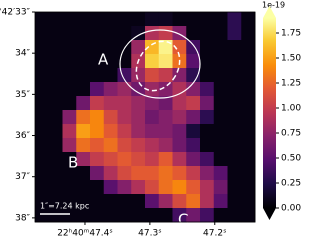  I want to click on y-tick-label: 37″, so click(22, 177).